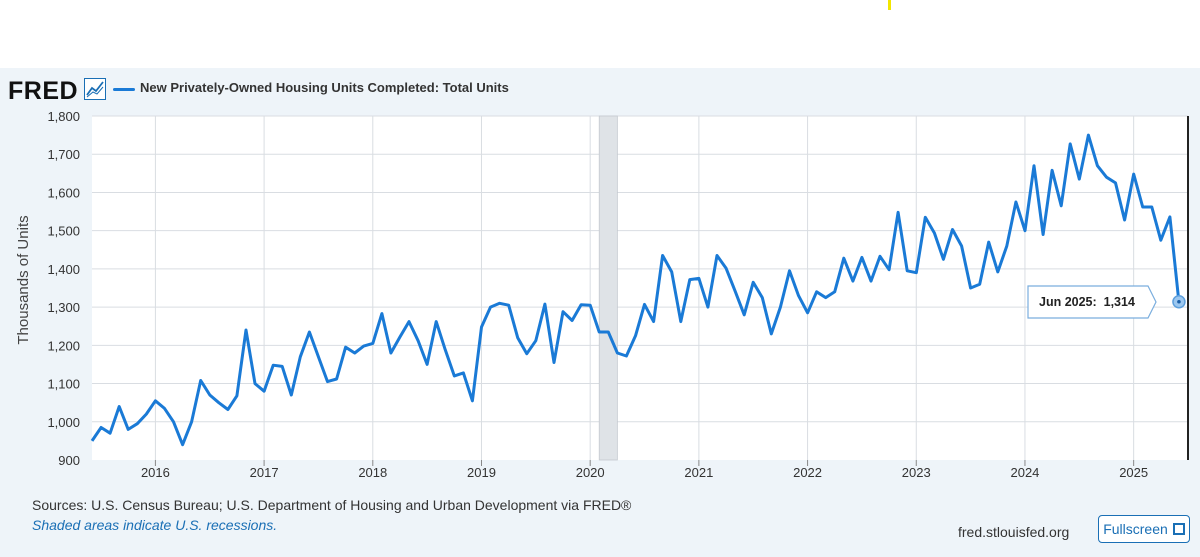  What do you see at coordinates (644, 470) in the screenshot?
I see `x-axis-ticks: 2016 2017 2018 2019 2020 2021 2022 2023 2024 2025` at bounding box center [644, 470].